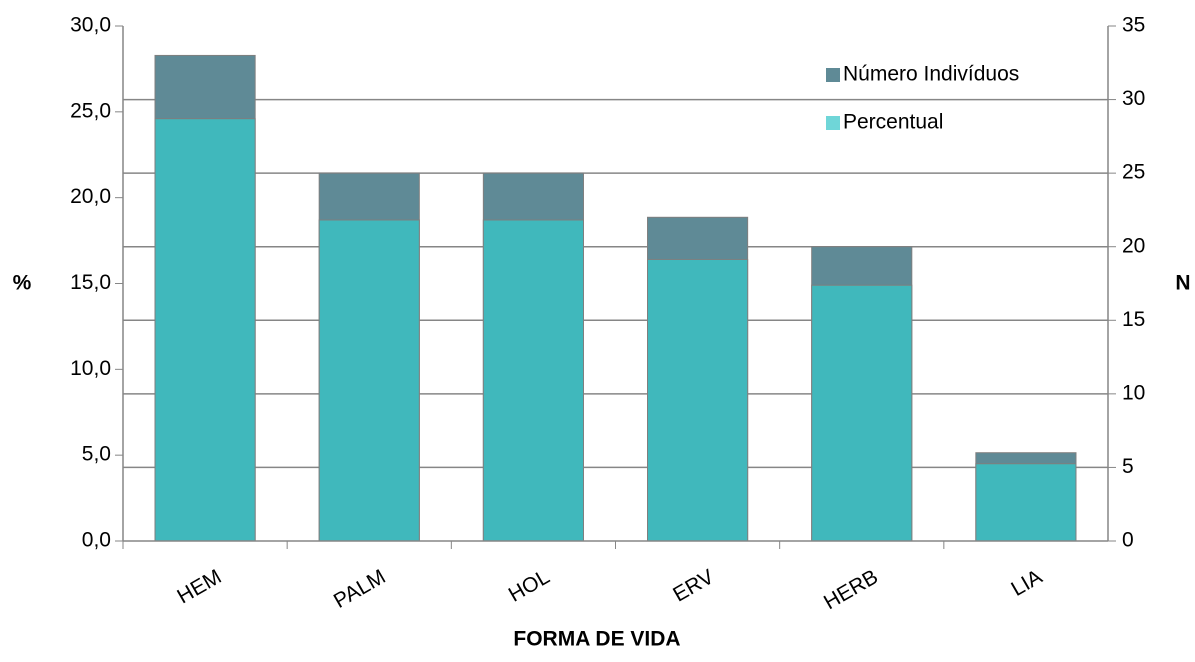 The width and height of the screenshot is (1195, 662). Describe the element at coordinates (1182, 283) in the screenshot. I see `y2-axis-label: N` at that location.